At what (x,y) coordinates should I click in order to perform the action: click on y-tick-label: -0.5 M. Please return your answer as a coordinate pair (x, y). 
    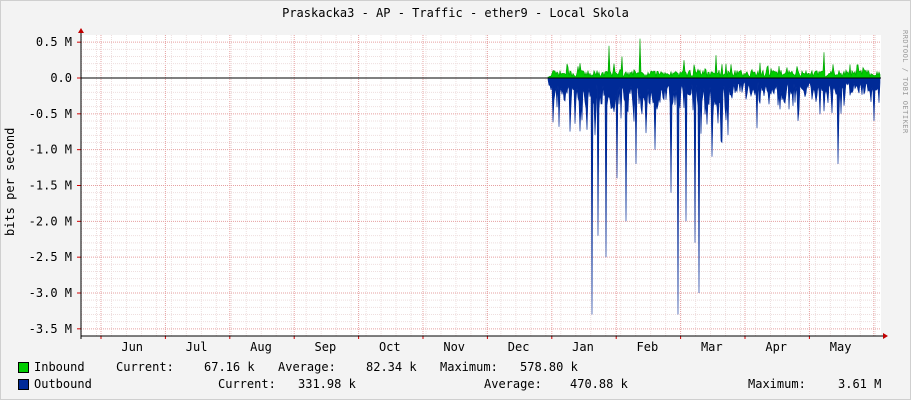
    Looking at the image, I should click on (50, 114).